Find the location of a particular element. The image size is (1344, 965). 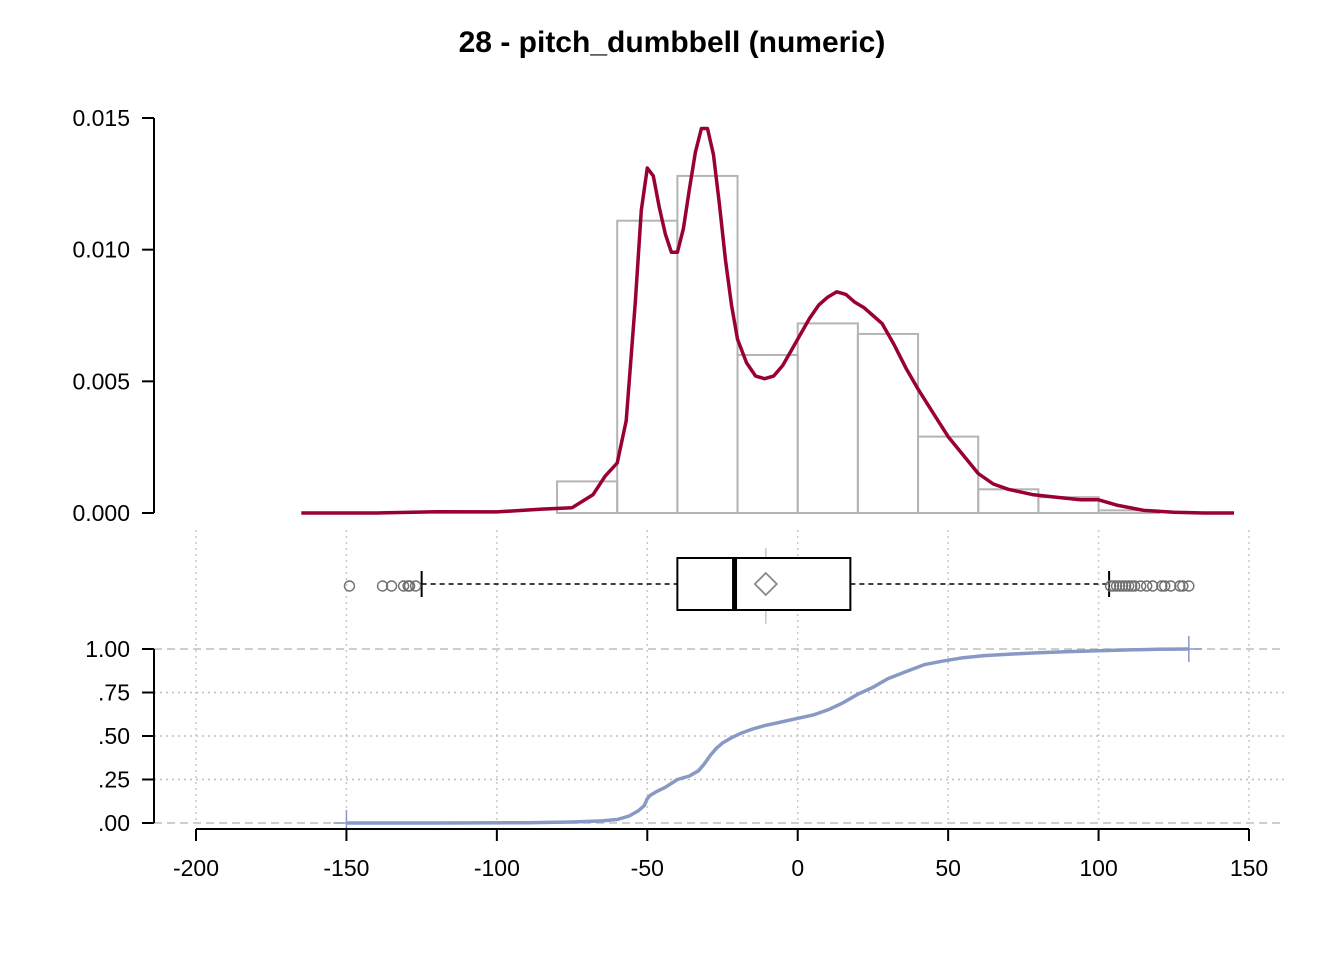

ecdf-y-tick-label: .25 is located at coordinates (114, 780).